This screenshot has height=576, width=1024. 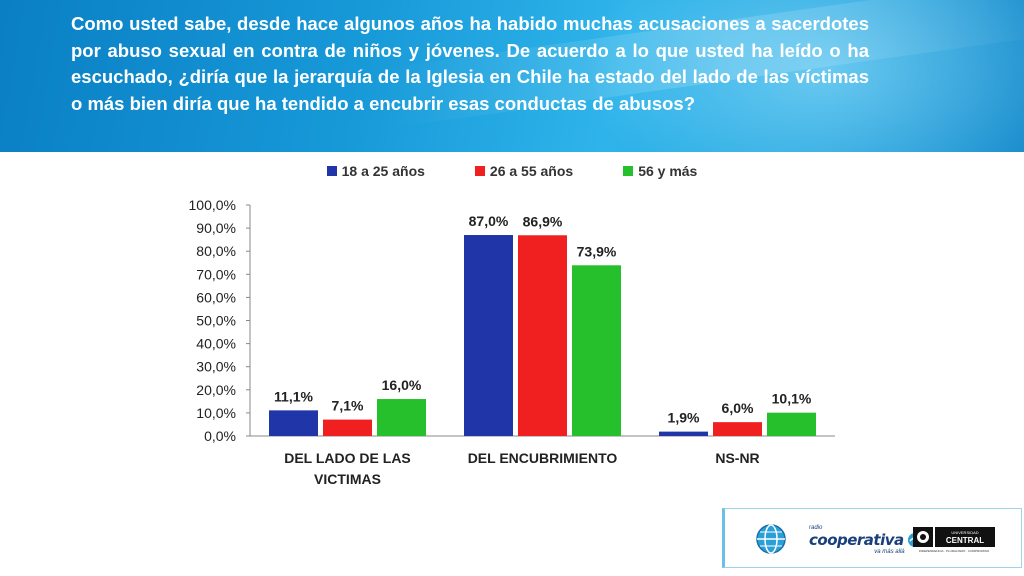 I want to click on y-tick-label: 20,0%, so click(x=216, y=390).